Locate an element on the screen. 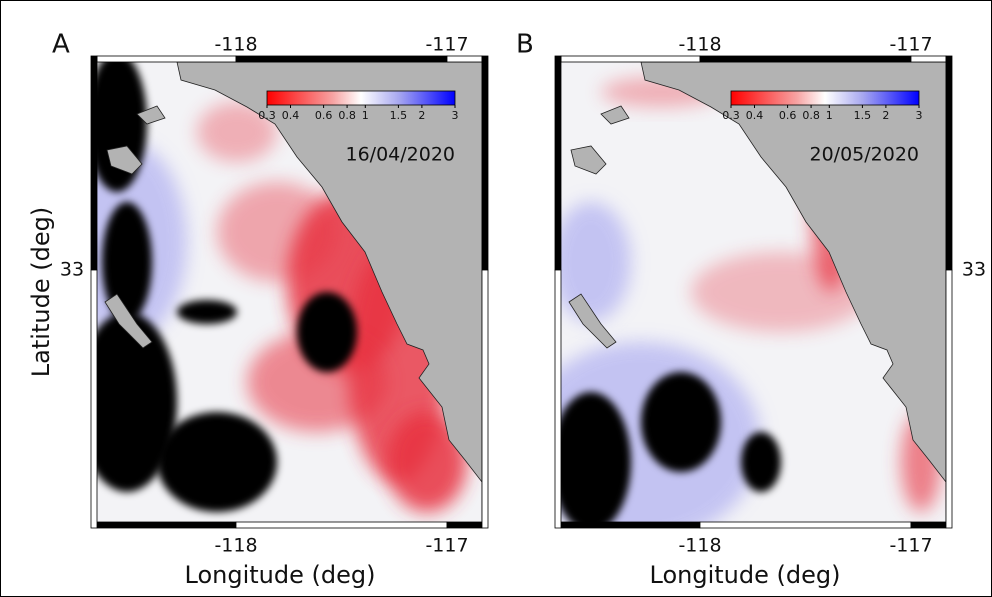  blue-area is located at coordinates (596, 262).